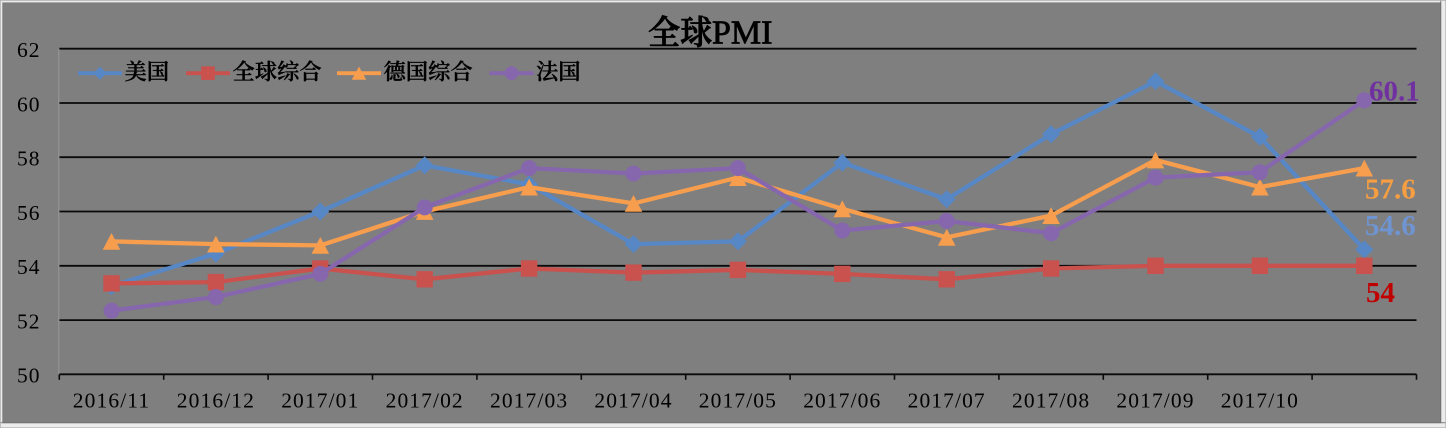 This screenshot has height=428, width=1446. Describe the element at coordinates (633, 401) in the screenshot. I see `svg-text: 2017/04` at that location.